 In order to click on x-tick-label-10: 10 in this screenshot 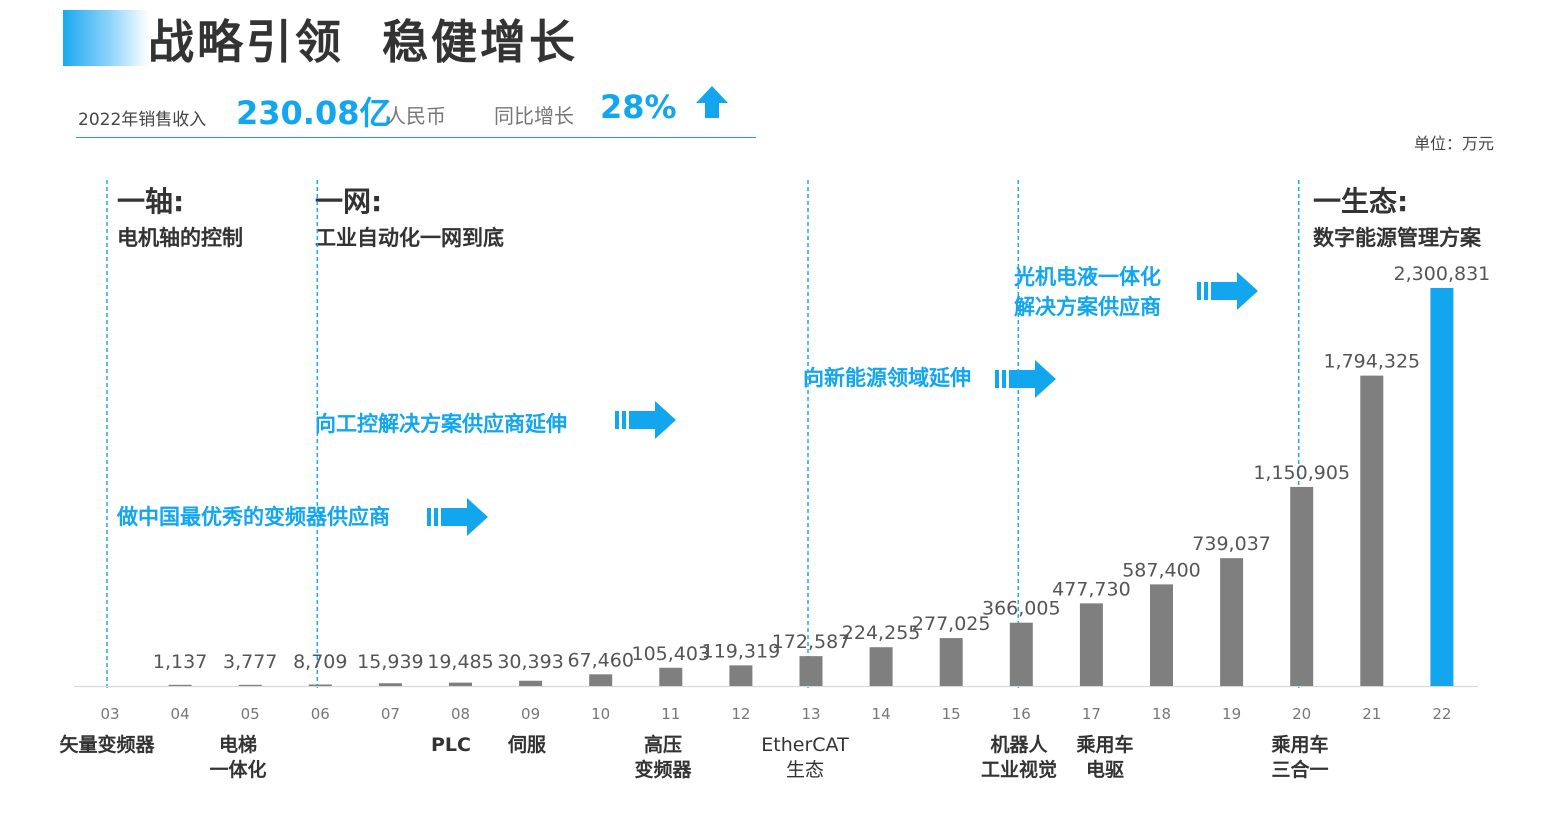, I will do `click(600, 714)`.